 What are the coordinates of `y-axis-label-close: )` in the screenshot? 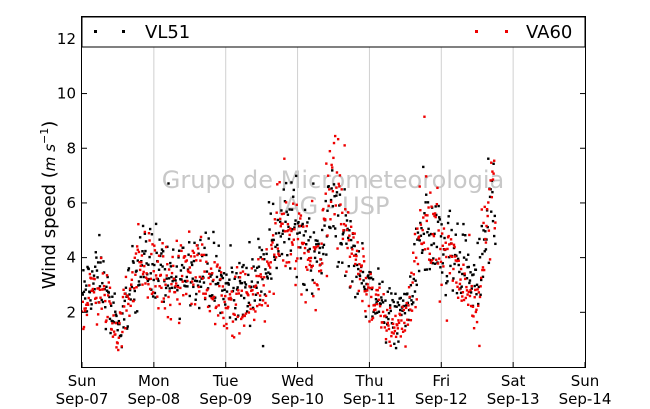 It's located at (49, 124).